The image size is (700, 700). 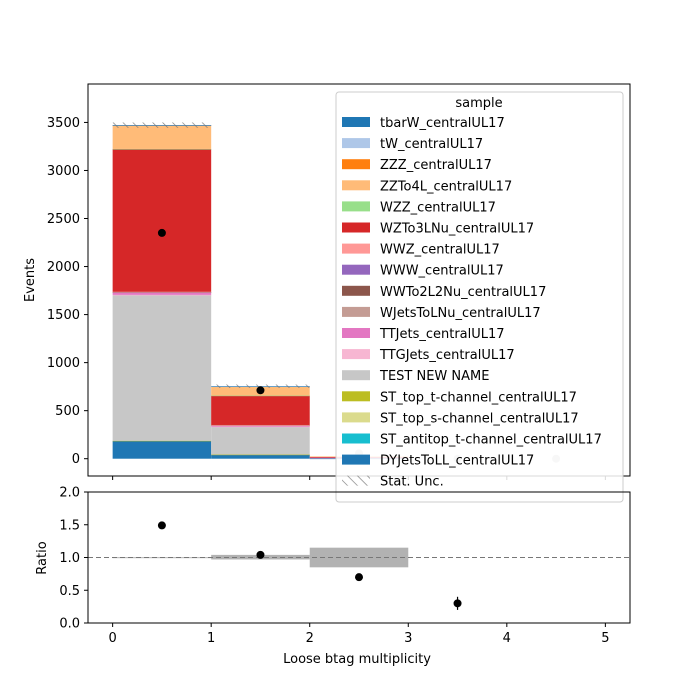 I want to click on ratio-y-tick-label-0.5: 0.5, so click(x=69, y=591).